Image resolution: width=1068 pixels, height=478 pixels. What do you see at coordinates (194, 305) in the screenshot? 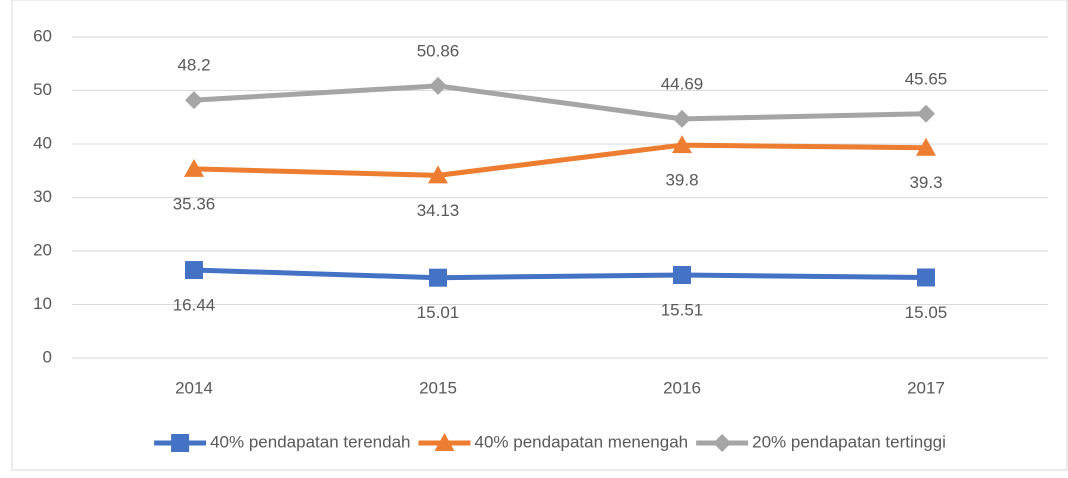
I see `data-label: 16.44` at bounding box center [194, 305].